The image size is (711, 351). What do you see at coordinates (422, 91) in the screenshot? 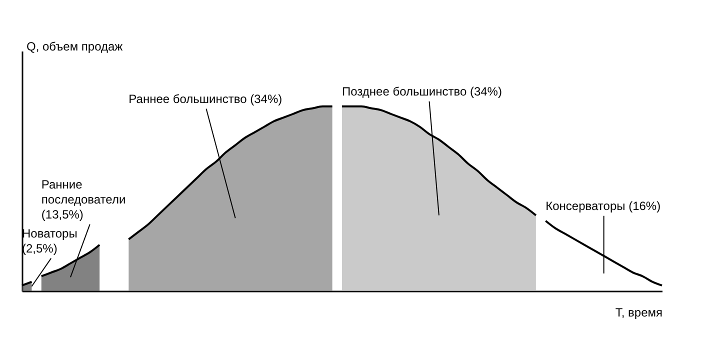
I see `series-label: Позднее большинство (34%)` at bounding box center [422, 91].